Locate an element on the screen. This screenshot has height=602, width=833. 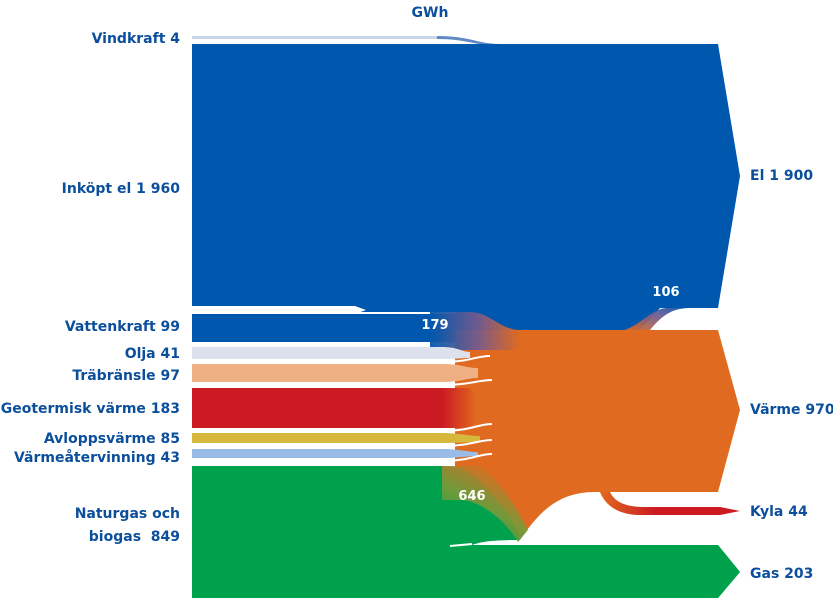
value-gas-to-varme: 646 is located at coordinates (471, 496).